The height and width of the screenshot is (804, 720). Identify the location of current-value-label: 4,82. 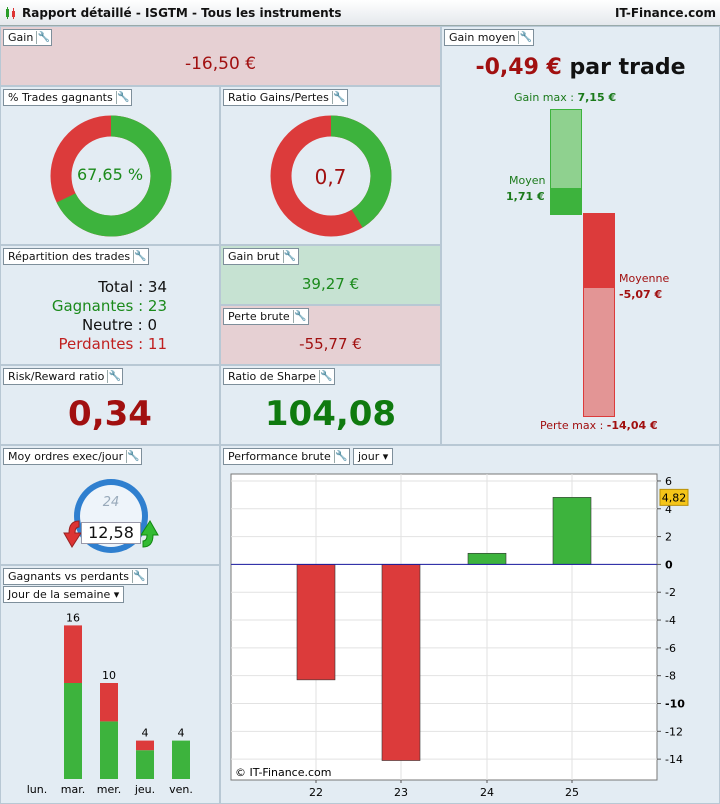
(674, 497).